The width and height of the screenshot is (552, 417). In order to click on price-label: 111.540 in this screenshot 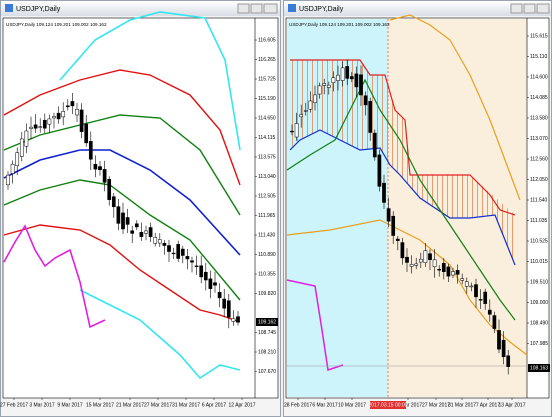, I will do `click(539, 200)`.